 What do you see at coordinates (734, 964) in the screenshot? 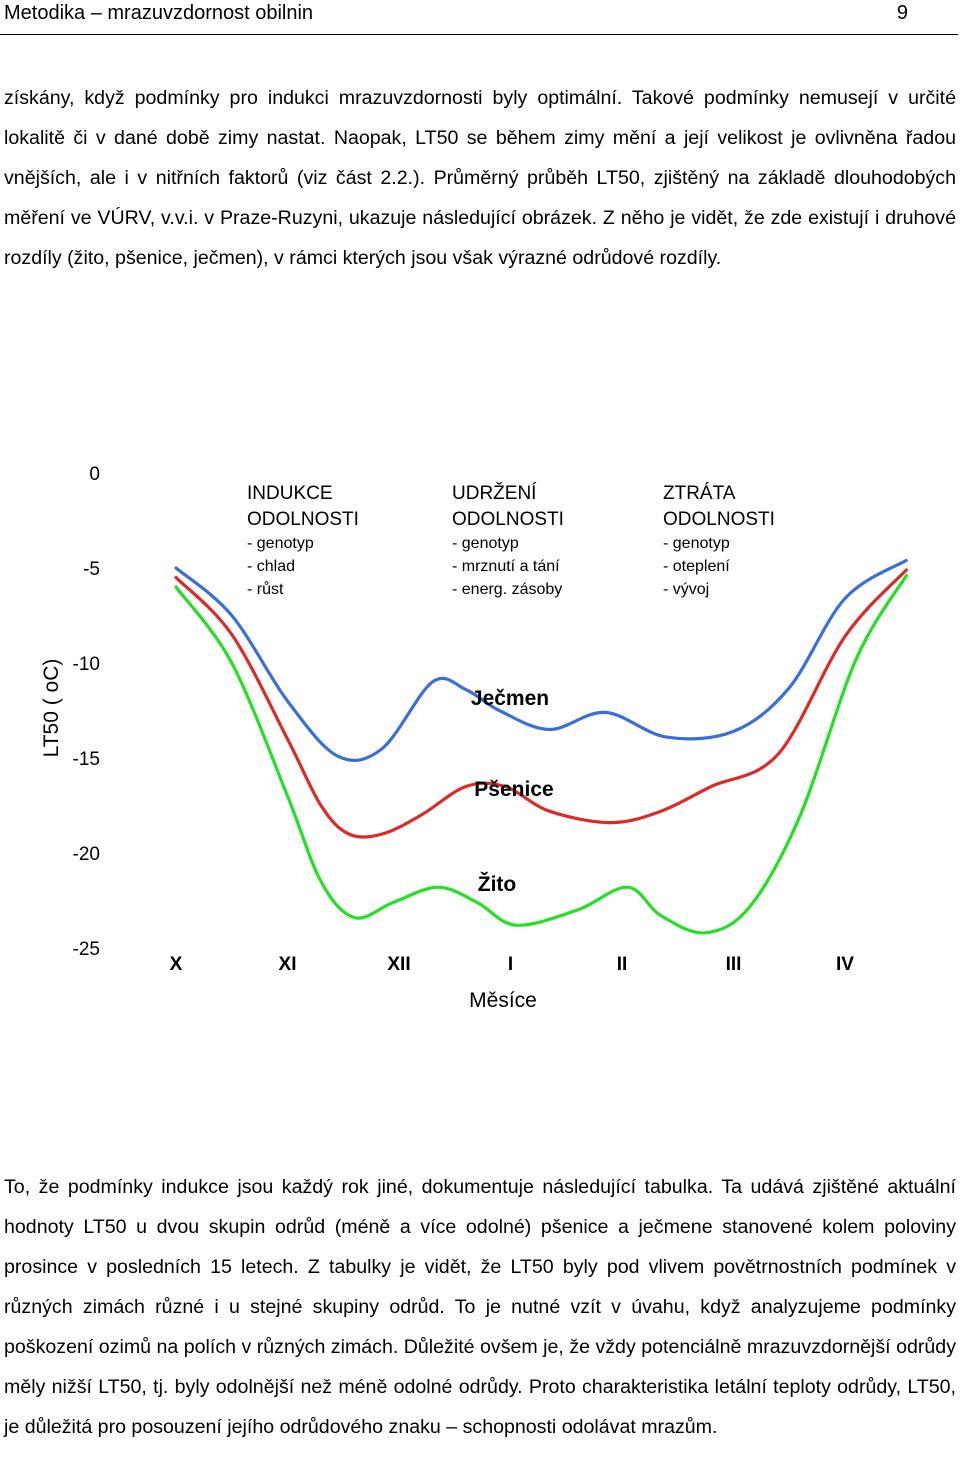
I see `x-tick-label: III` at bounding box center [734, 964].